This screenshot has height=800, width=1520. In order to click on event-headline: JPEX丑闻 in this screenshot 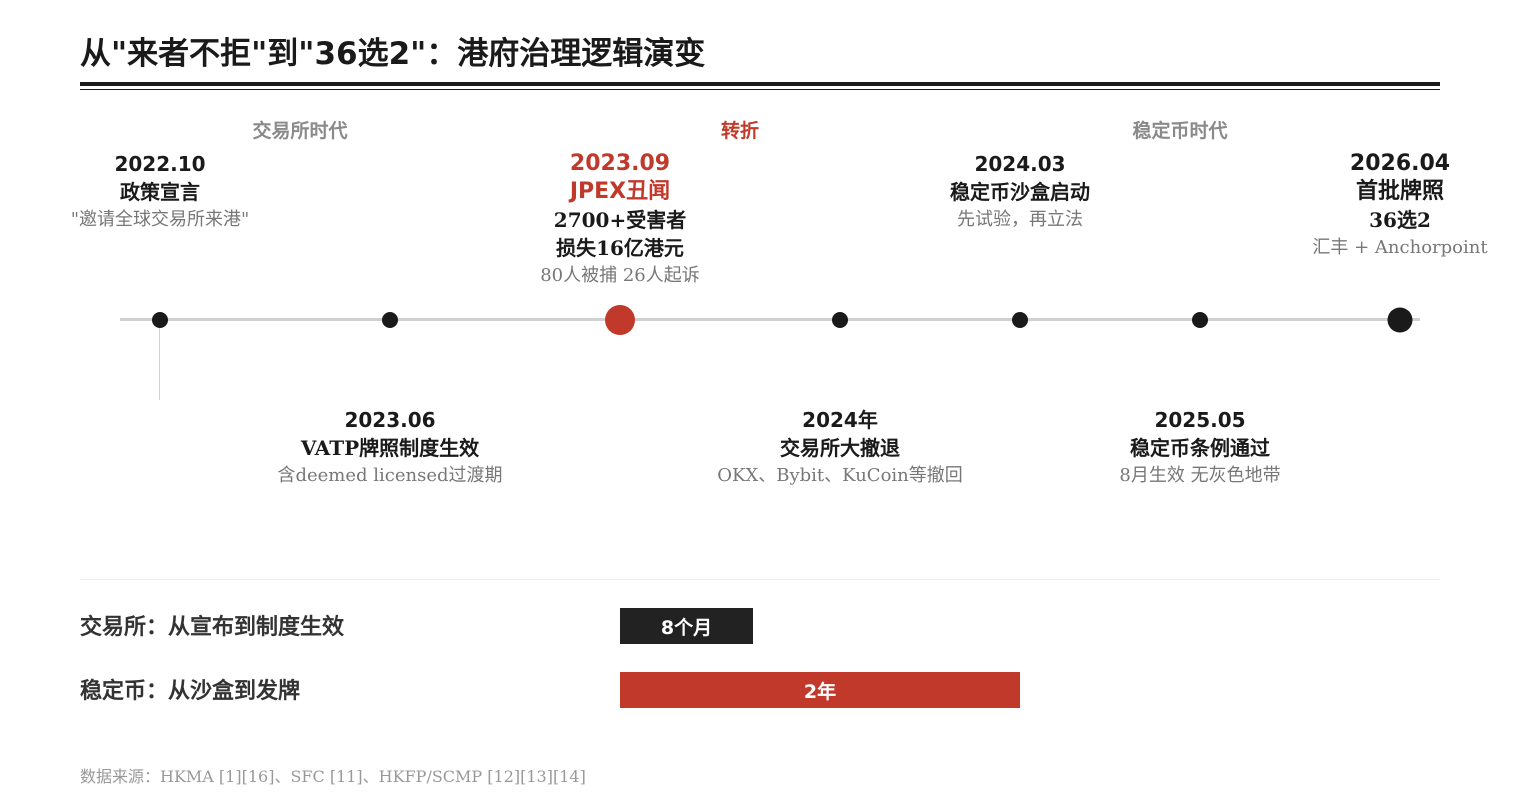, I will do `click(620, 191)`.